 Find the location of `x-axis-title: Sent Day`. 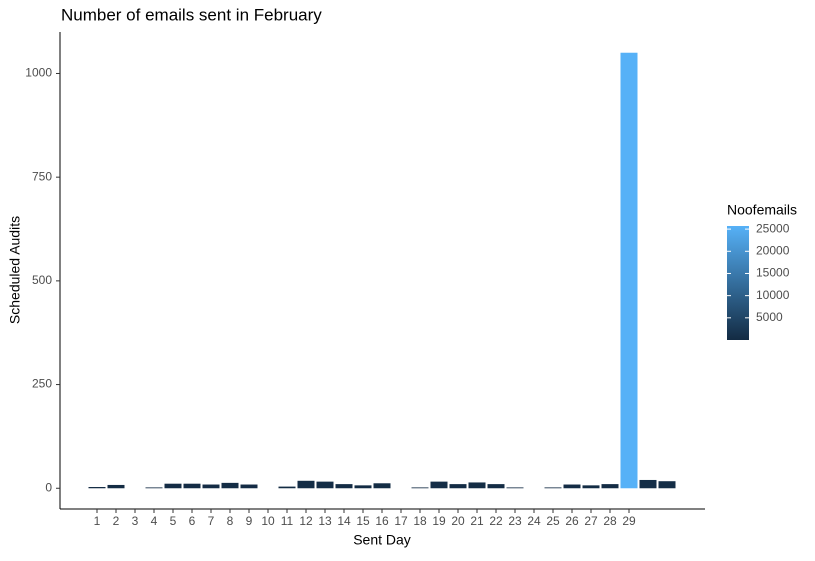

x-axis-title: Sent Day is located at coordinates (382, 540).